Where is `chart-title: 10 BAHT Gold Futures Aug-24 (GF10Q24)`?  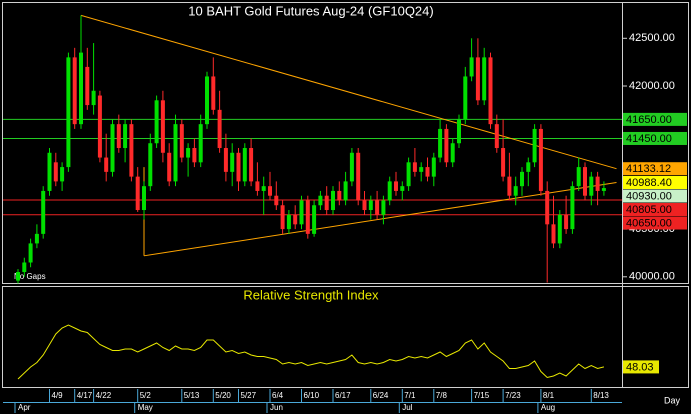
chart-title: 10 BAHT Gold Futures Aug-24 (GF10Q24) is located at coordinates (310, 10).